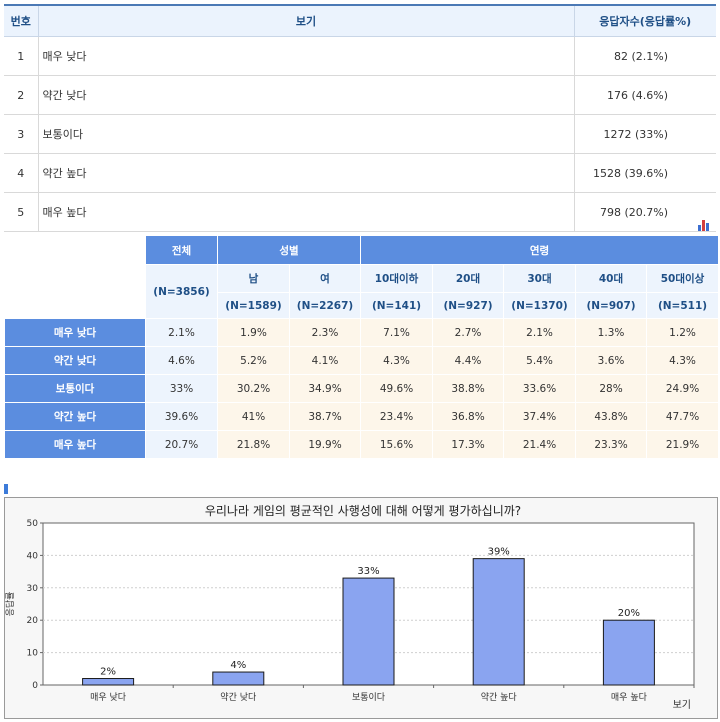  Describe the element at coordinates (181, 291) in the screenshot. I see `total-n: (N=3856)` at that location.